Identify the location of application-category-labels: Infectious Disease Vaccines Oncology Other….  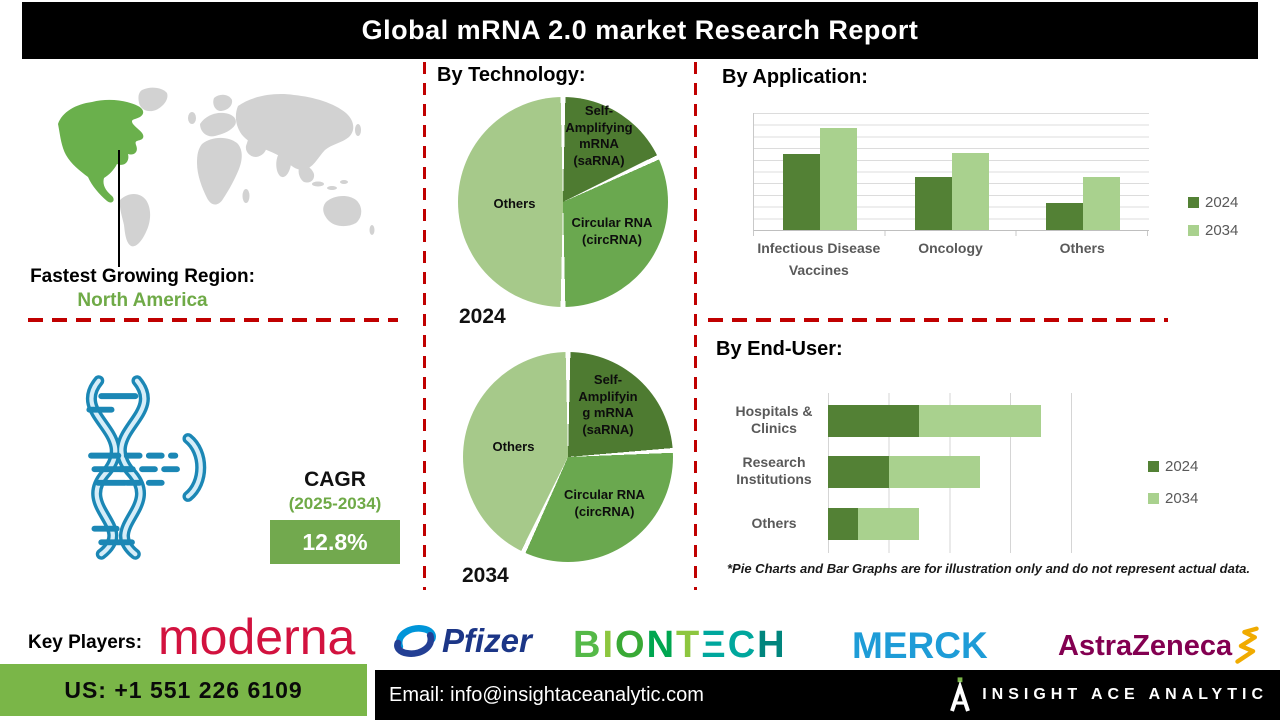
(950, 259).